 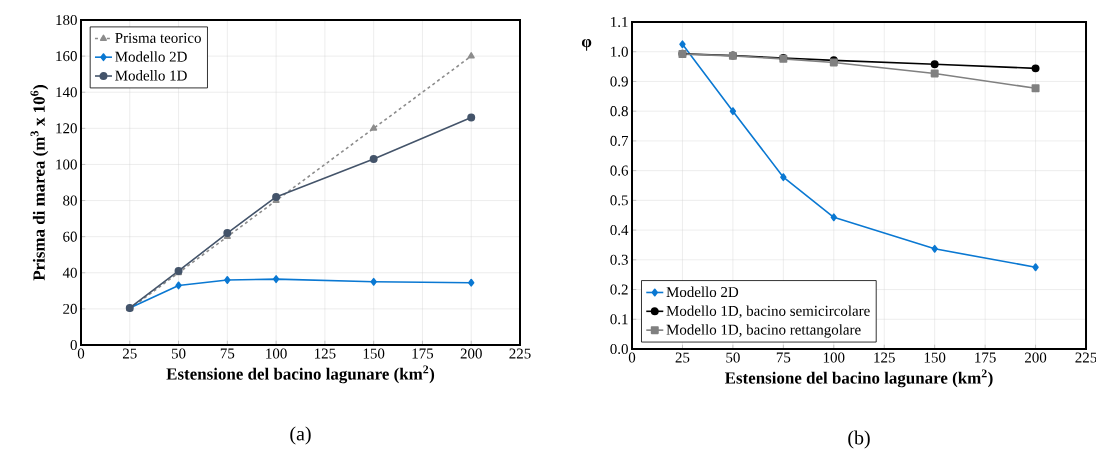 What do you see at coordinates (69, 272) in the screenshot?
I see `y-tick-label: 40` at bounding box center [69, 272].